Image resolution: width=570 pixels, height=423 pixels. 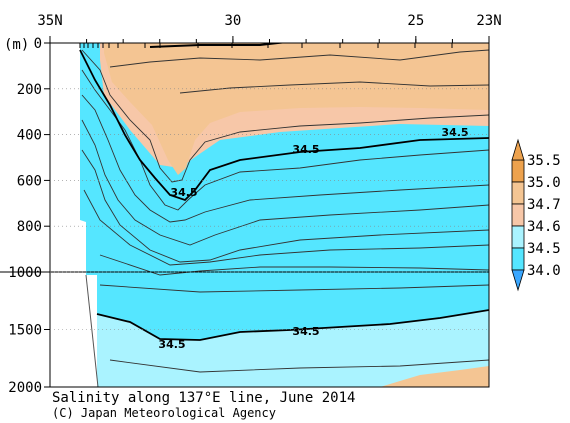 I want to click on chart-title: Salinity along 137°E line, June 2014, so click(x=203, y=398).